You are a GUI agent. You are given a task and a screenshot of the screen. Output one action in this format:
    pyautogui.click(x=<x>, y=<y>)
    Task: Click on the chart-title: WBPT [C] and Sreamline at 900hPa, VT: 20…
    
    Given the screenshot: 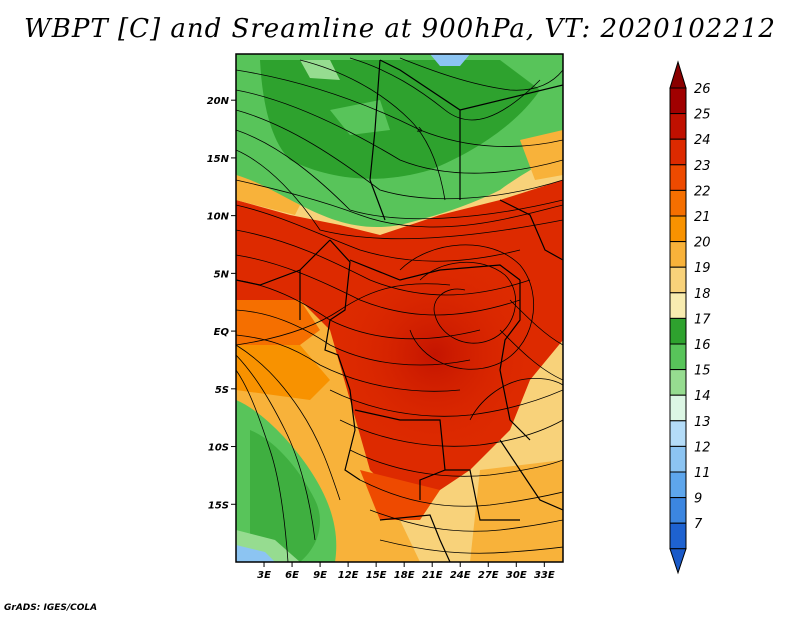 What is the action you would take?
    pyautogui.click(x=400, y=29)
    